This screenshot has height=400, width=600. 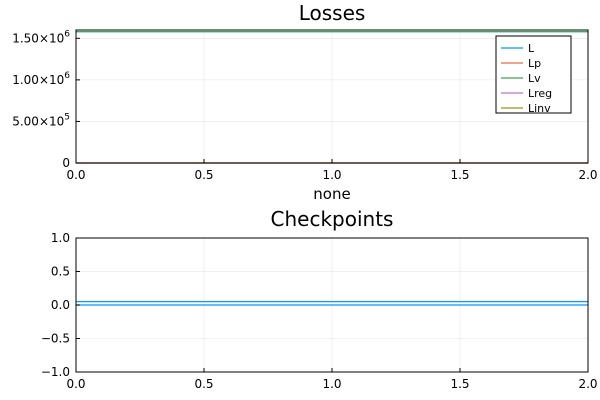 What do you see at coordinates (66, 163) in the screenshot?
I see `losses-ytick-label: 0` at bounding box center [66, 163].